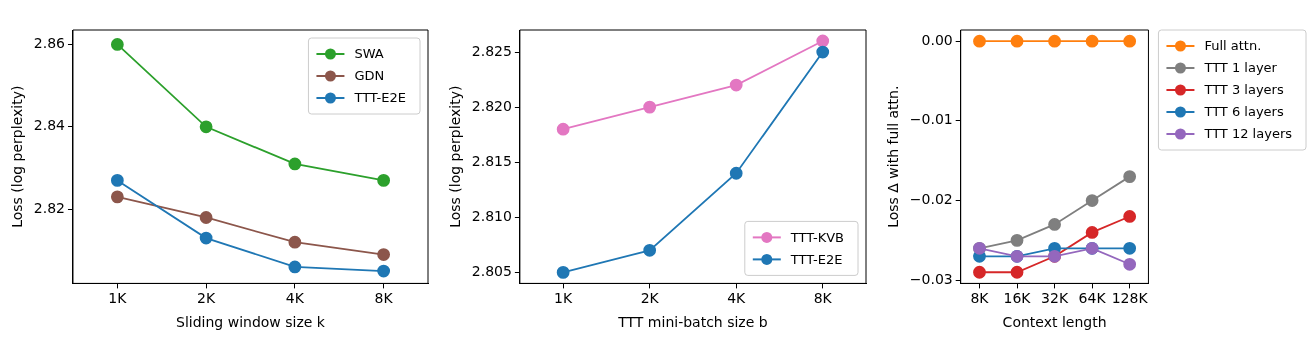 This screenshot has width=1316, height=346. I want to click on legend-label: GDN, so click(369, 76).